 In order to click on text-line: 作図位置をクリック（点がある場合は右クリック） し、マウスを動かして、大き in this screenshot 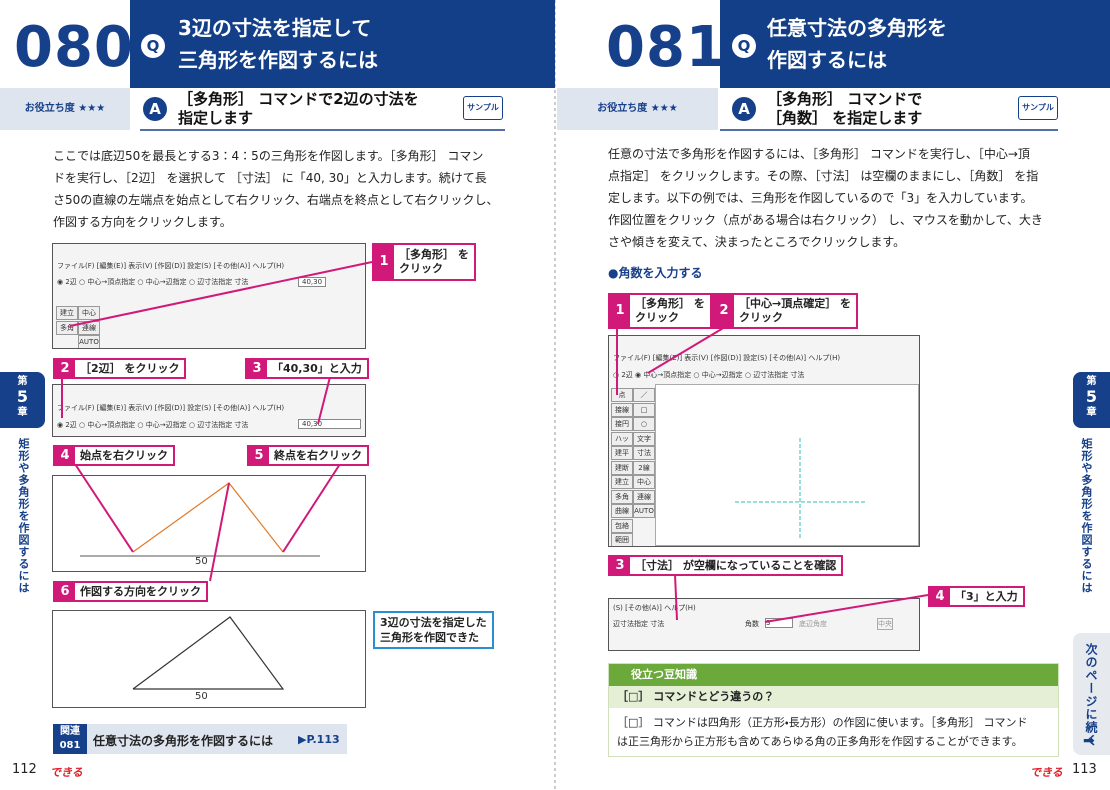, I will do `click(825, 220)`.